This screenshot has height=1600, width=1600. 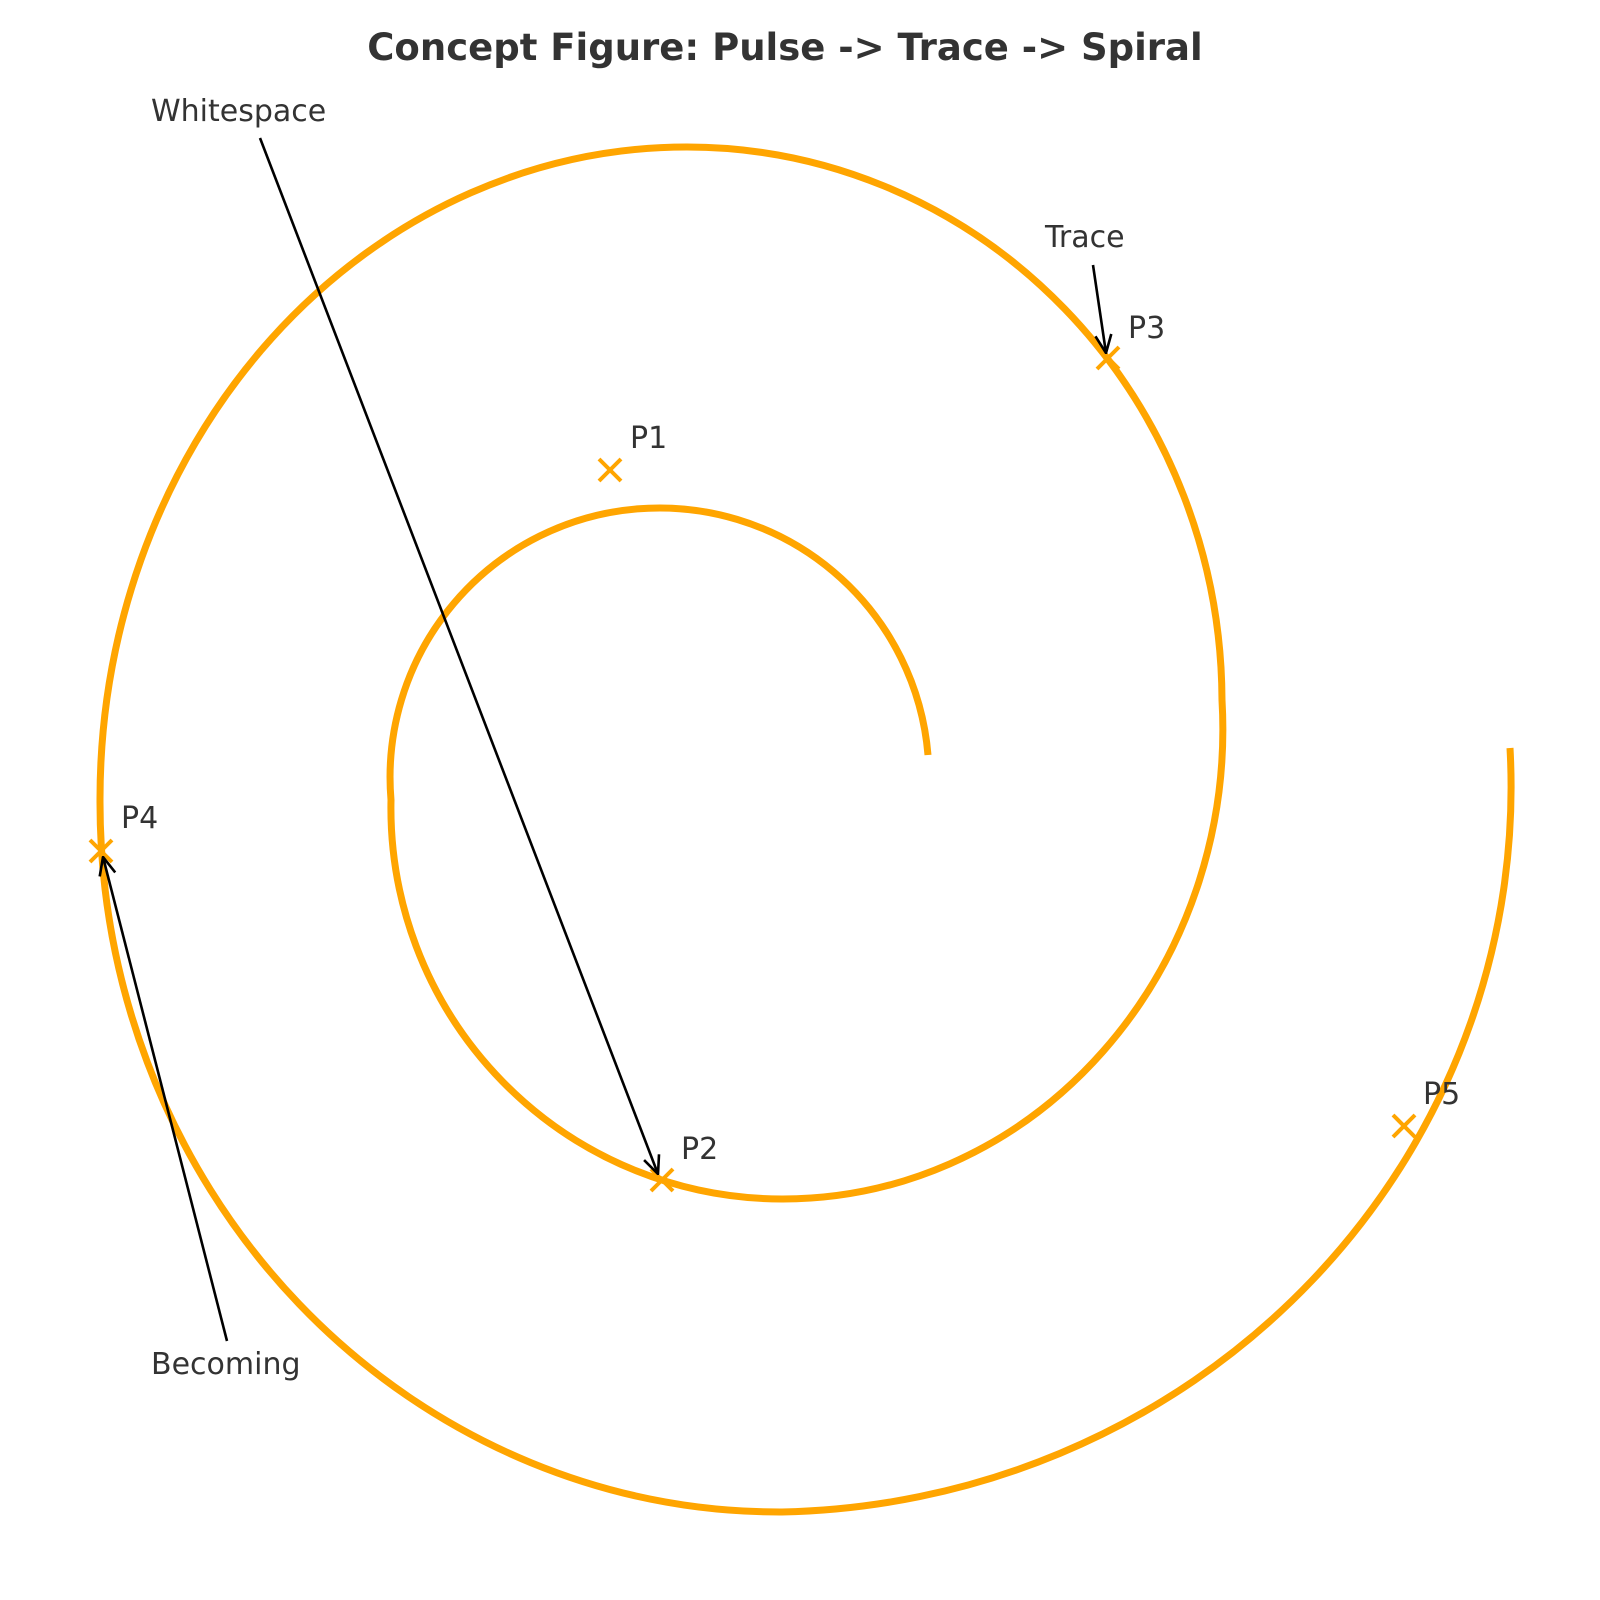 I want to click on annotation-label-becoming: Becoming, so click(x=226, y=1364).